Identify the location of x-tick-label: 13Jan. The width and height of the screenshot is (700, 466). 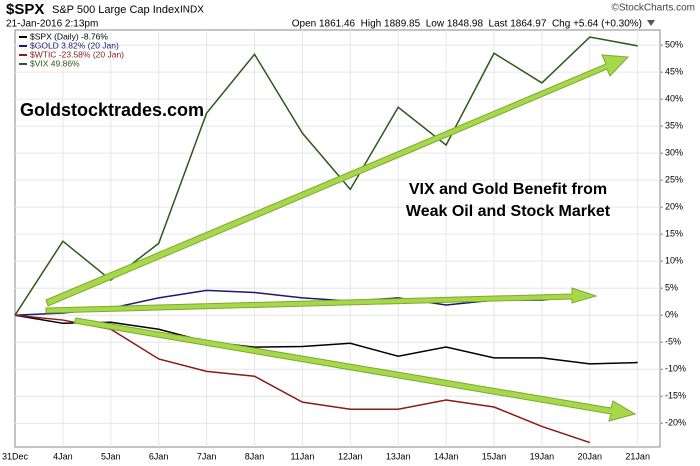
(398, 456).